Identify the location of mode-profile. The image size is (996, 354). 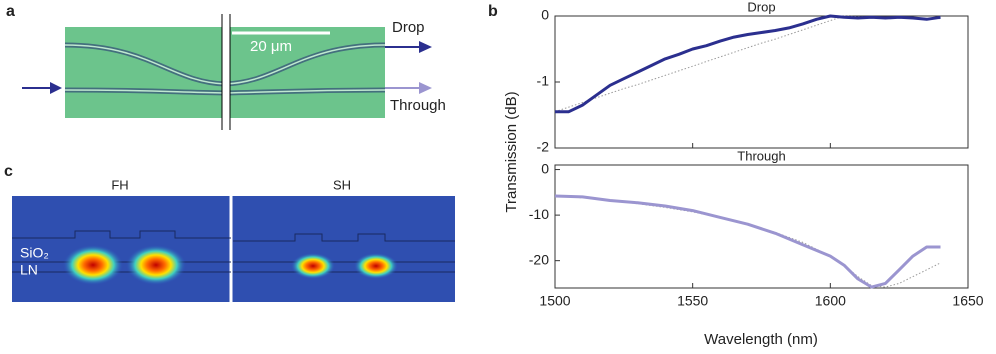
(230, 265).